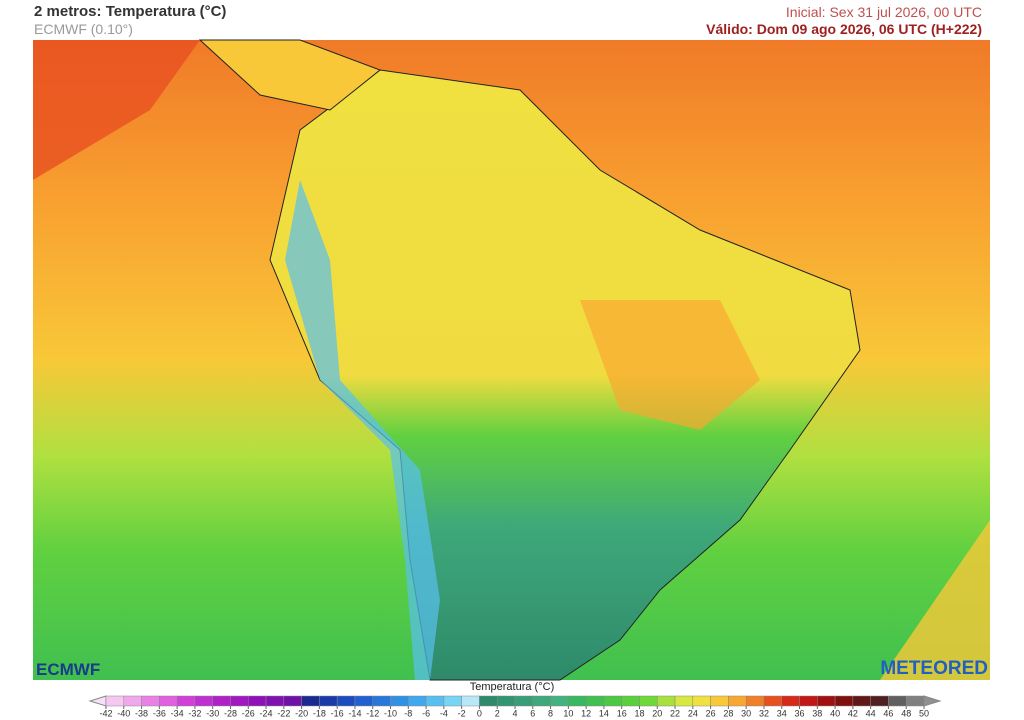 The width and height of the screenshot is (1024, 720). What do you see at coordinates (844, 29) in the screenshot?
I see `valid-time: Válido: Dom 09 ago 2026, 06 UTC (H+222)` at bounding box center [844, 29].